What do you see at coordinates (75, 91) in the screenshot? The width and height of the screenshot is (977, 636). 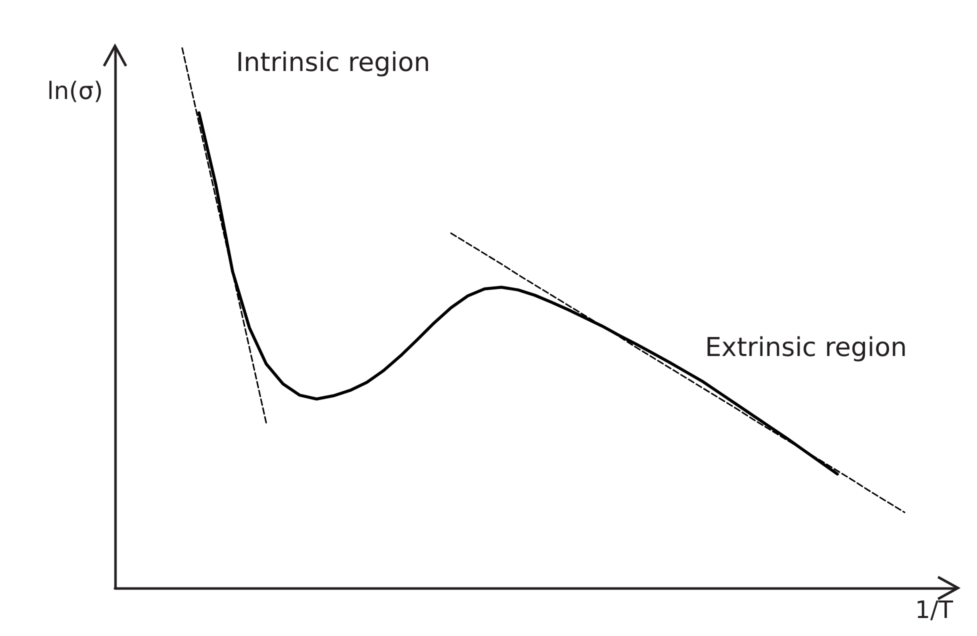 I see `y-axis-title: ln(σ)` at bounding box center [75, 91].